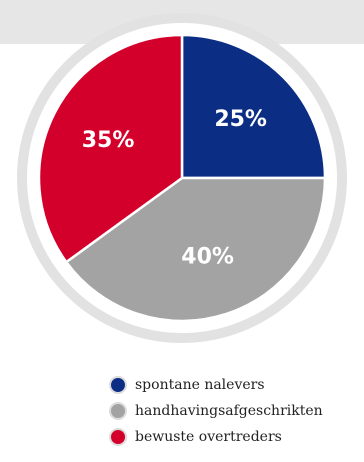  Describe the element at coordinates (208, 437) in the screenshot. I see `legend-label: bewuste overtreders` at that location.